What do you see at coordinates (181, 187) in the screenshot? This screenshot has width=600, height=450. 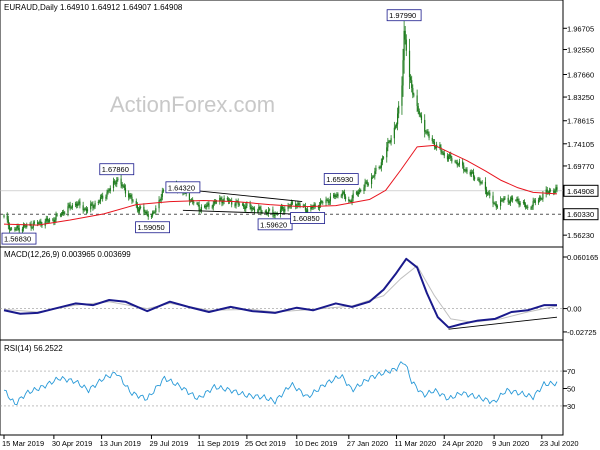 I see `annotation-label: 1.64320` at bounding box center [181, 187].